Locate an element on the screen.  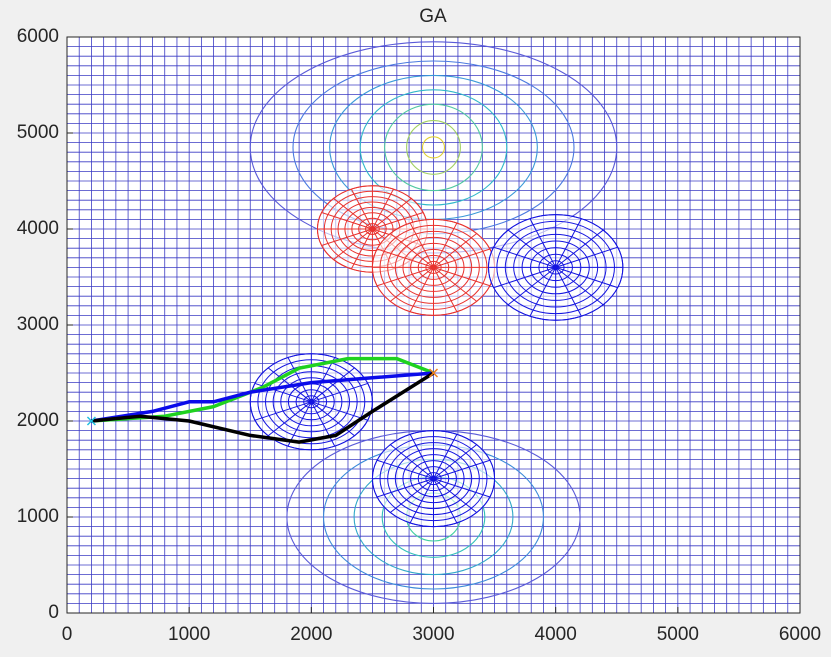
x-tick-label: 5000 is located at coordinates (678, 634).